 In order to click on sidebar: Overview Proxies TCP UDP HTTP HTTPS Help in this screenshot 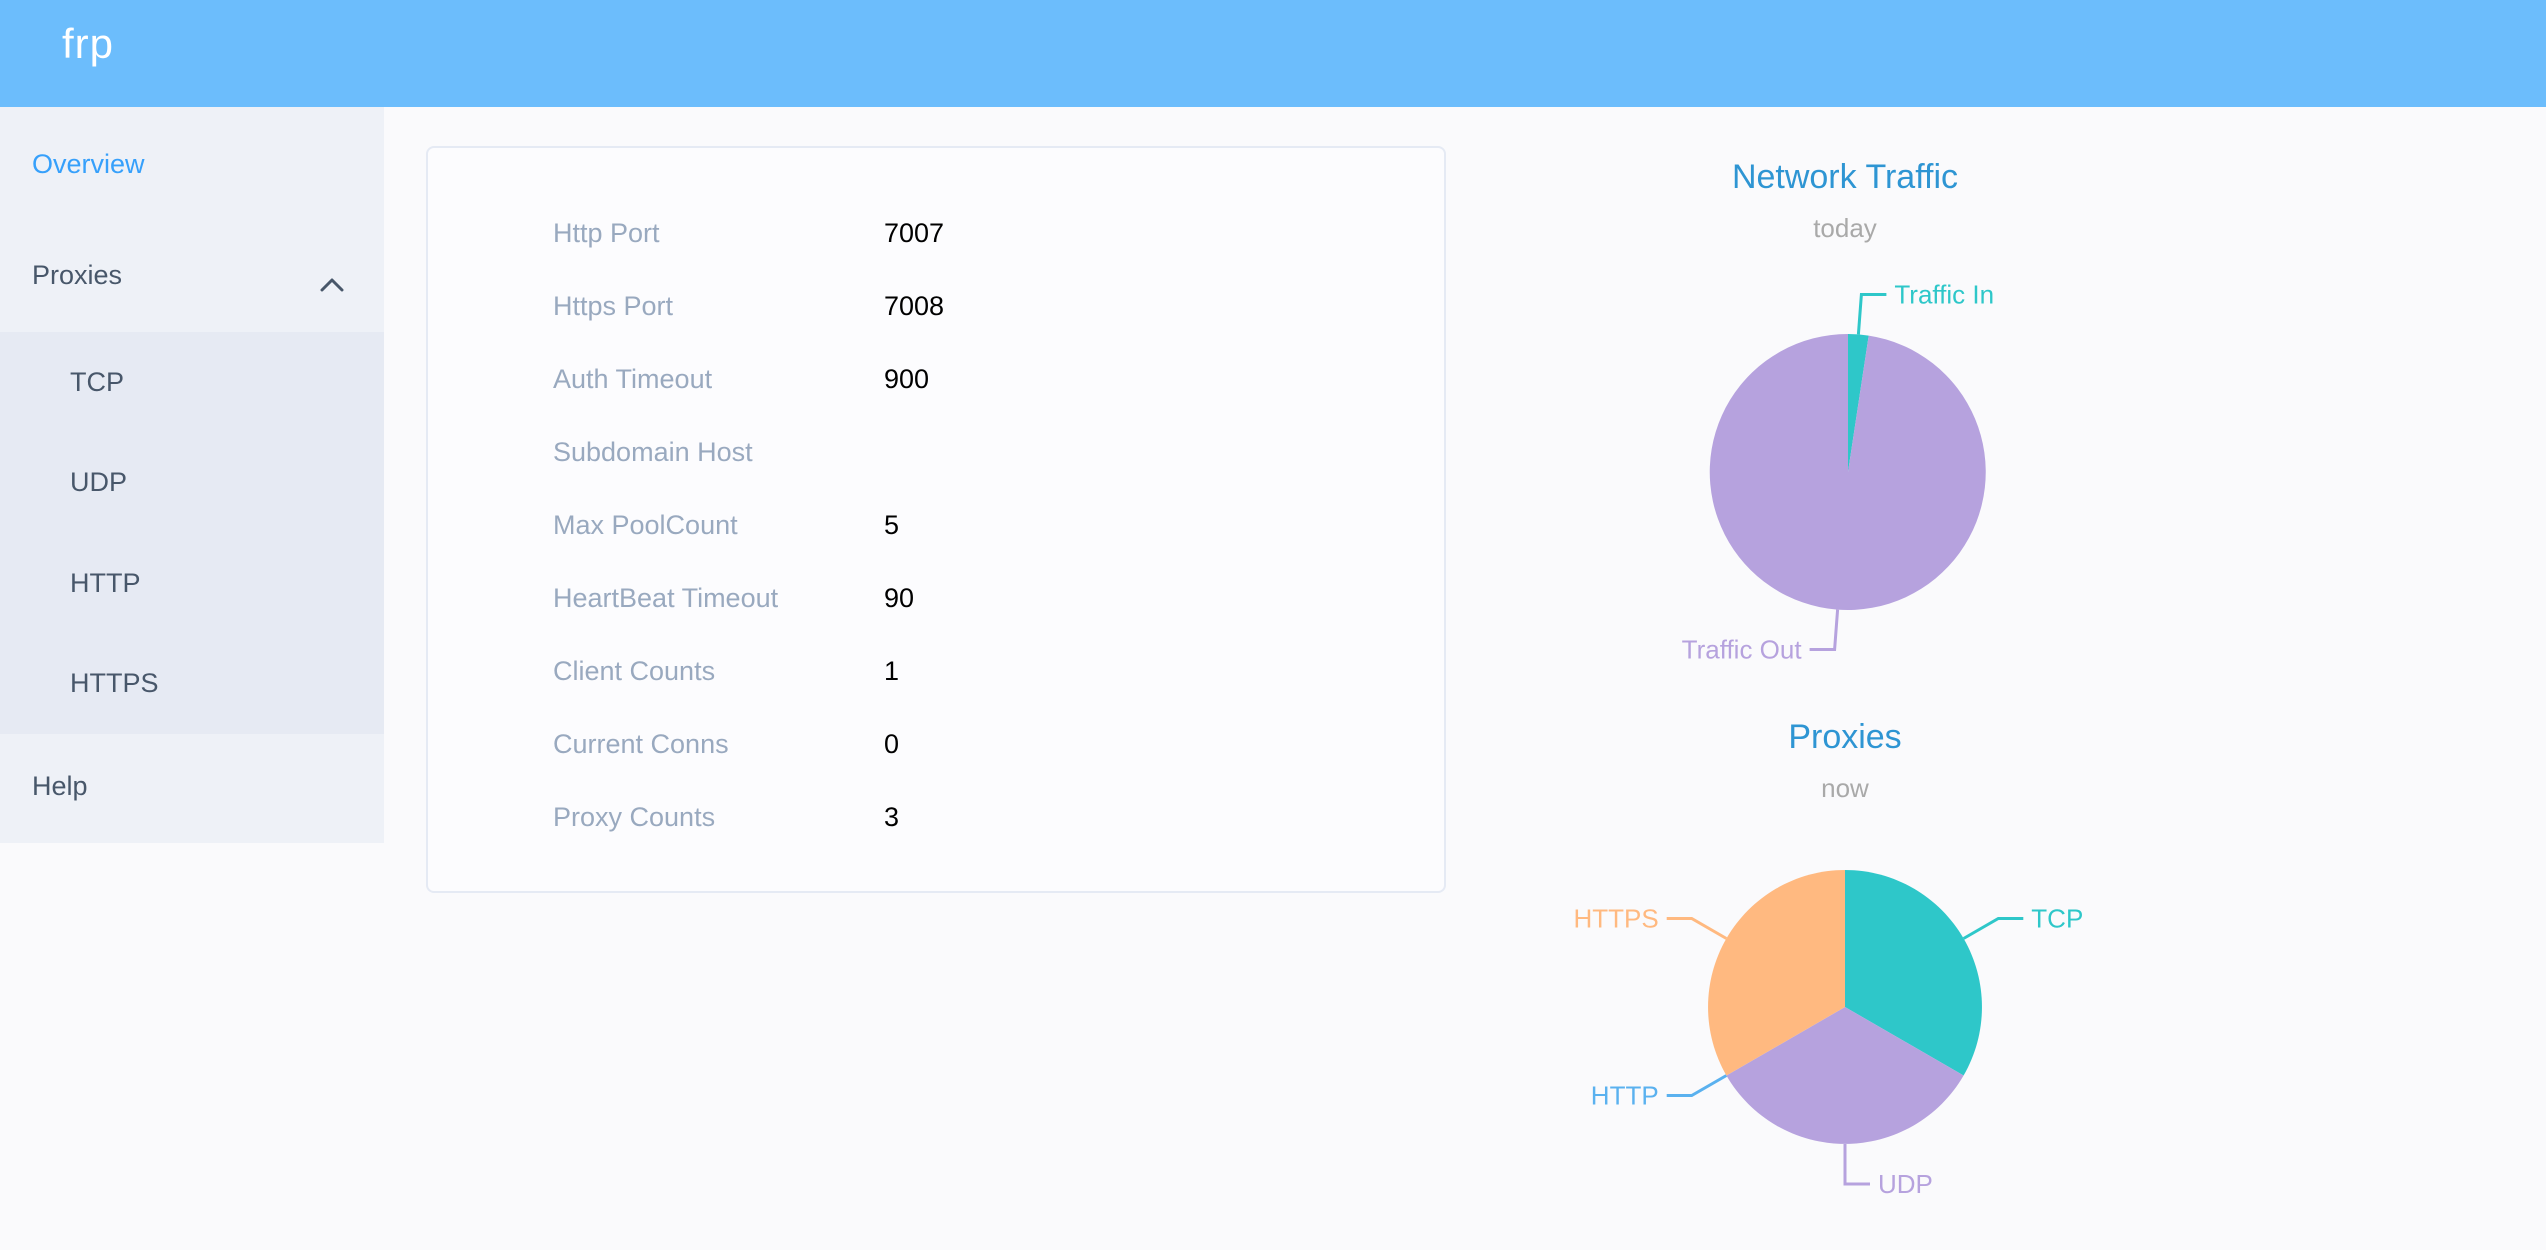, I will do `click(192, 475)`.